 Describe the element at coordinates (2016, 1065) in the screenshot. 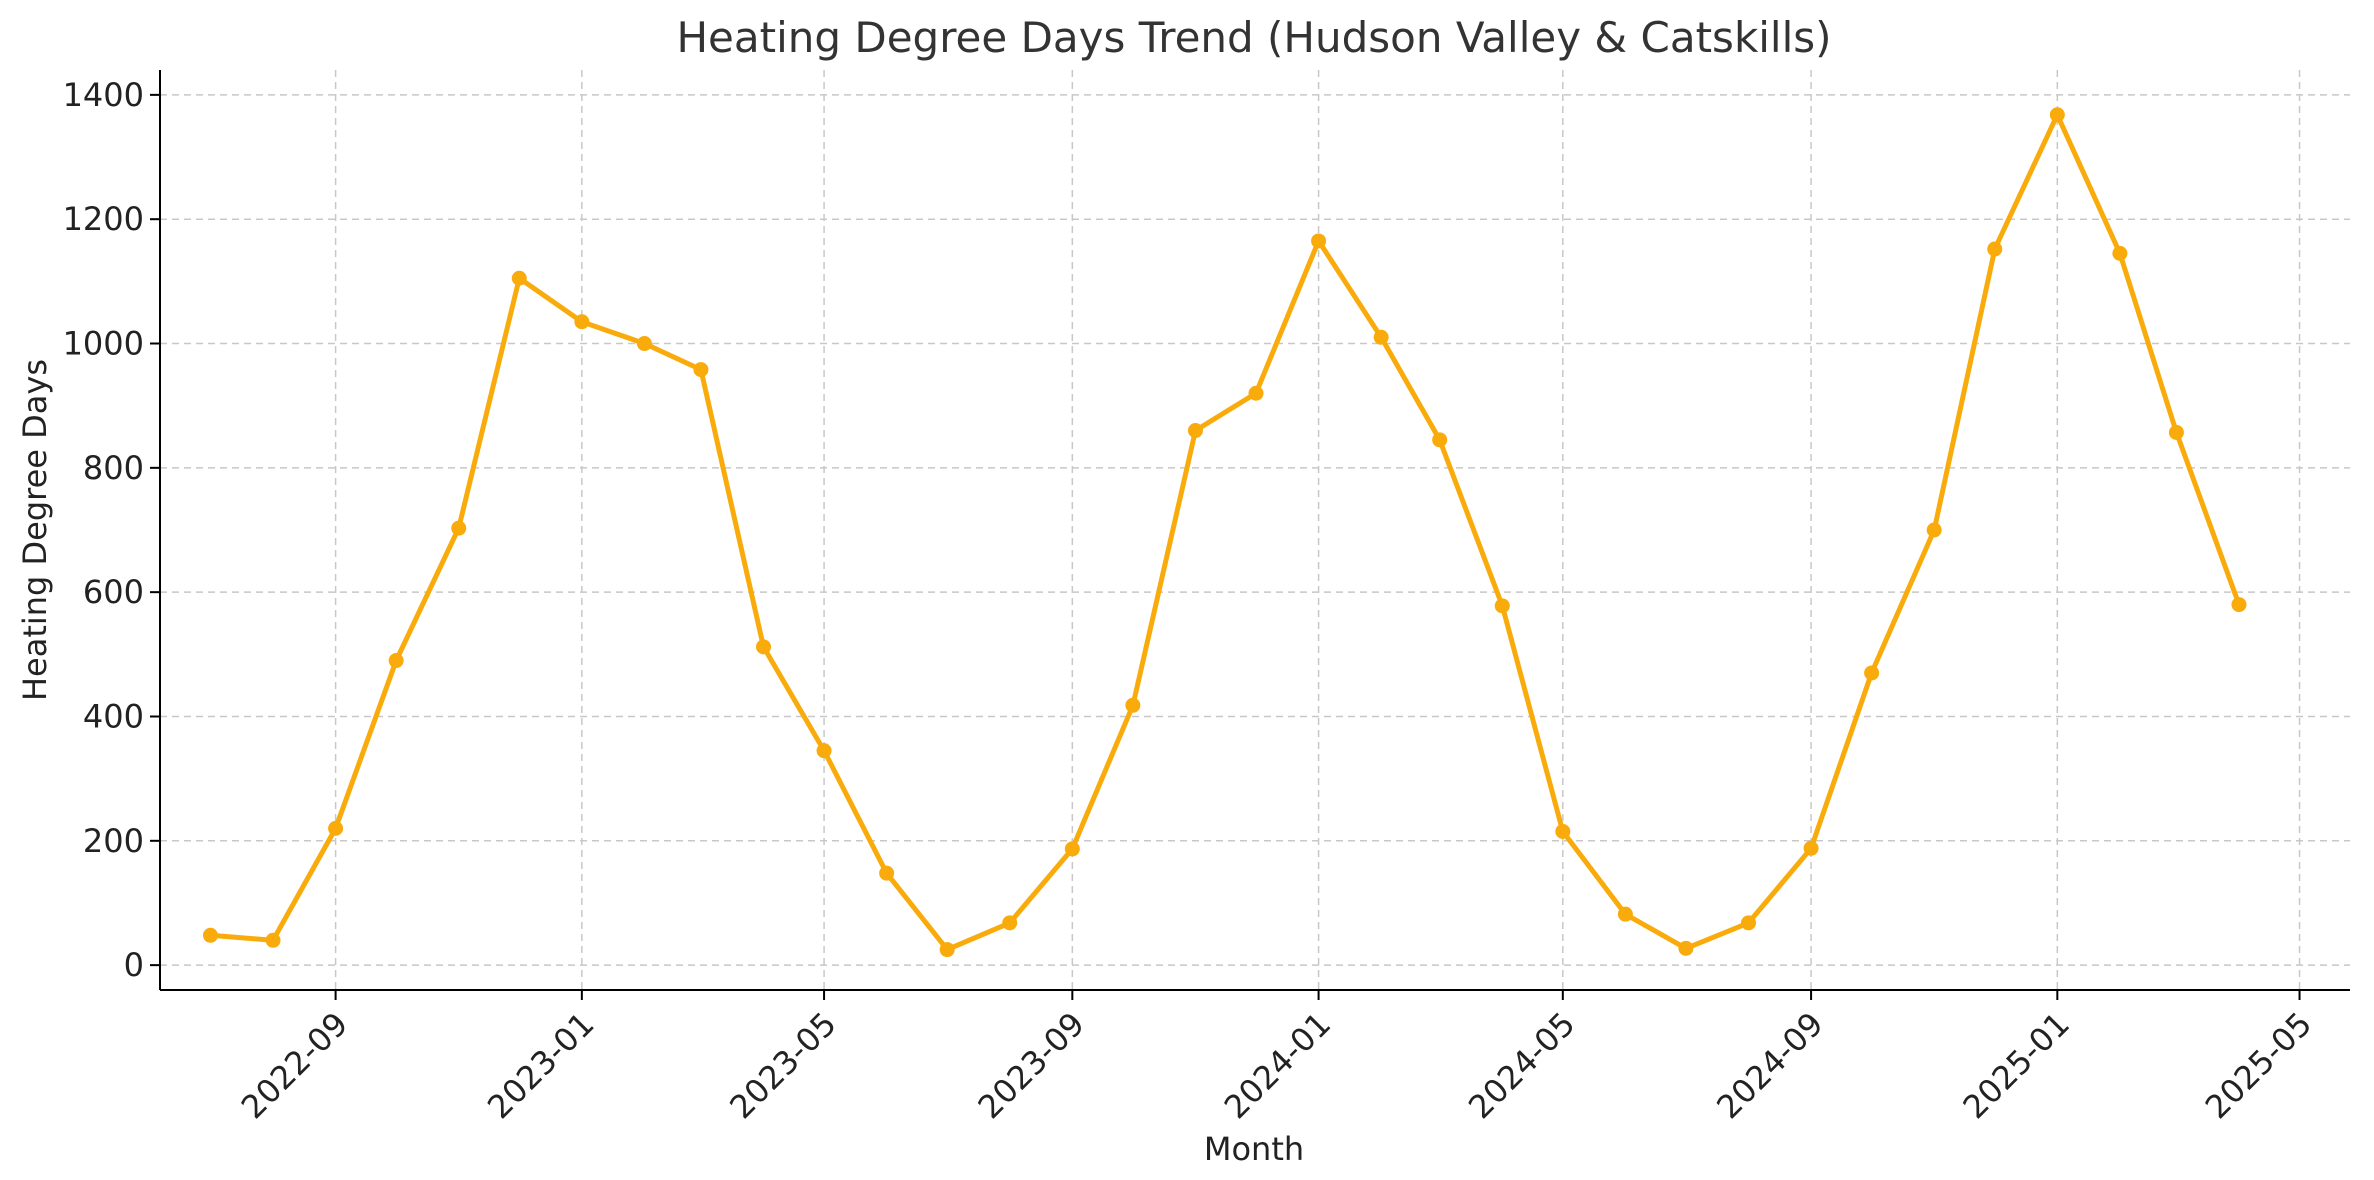

I see `x-tick-label: 2025-01` at that location.